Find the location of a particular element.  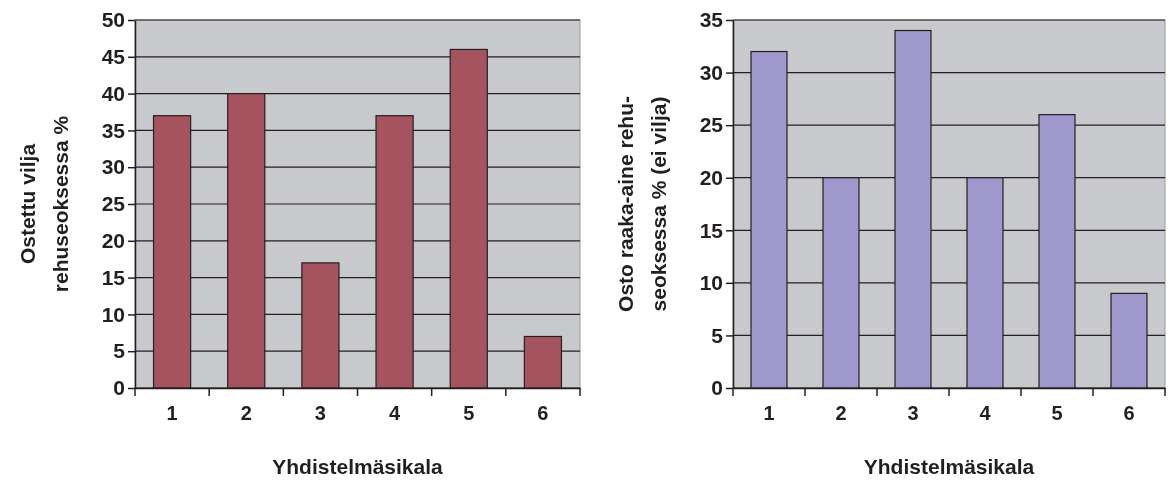

y-tick-label: 45 is located at coordinates (113, 57).